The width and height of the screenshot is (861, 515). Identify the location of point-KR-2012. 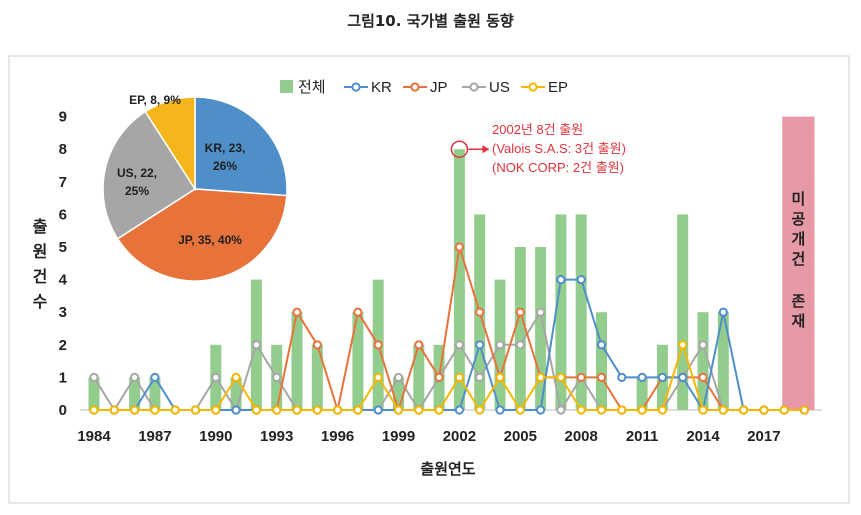
(662, 377).